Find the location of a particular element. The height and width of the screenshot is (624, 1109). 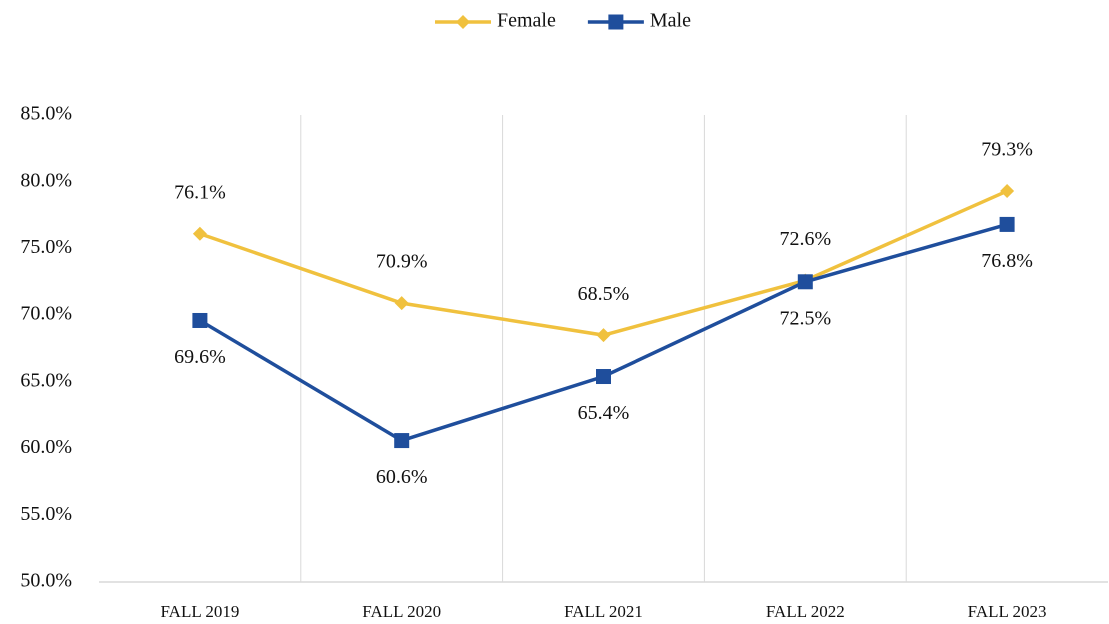

data-label: 72.5% is located at coordinates (805, 318).